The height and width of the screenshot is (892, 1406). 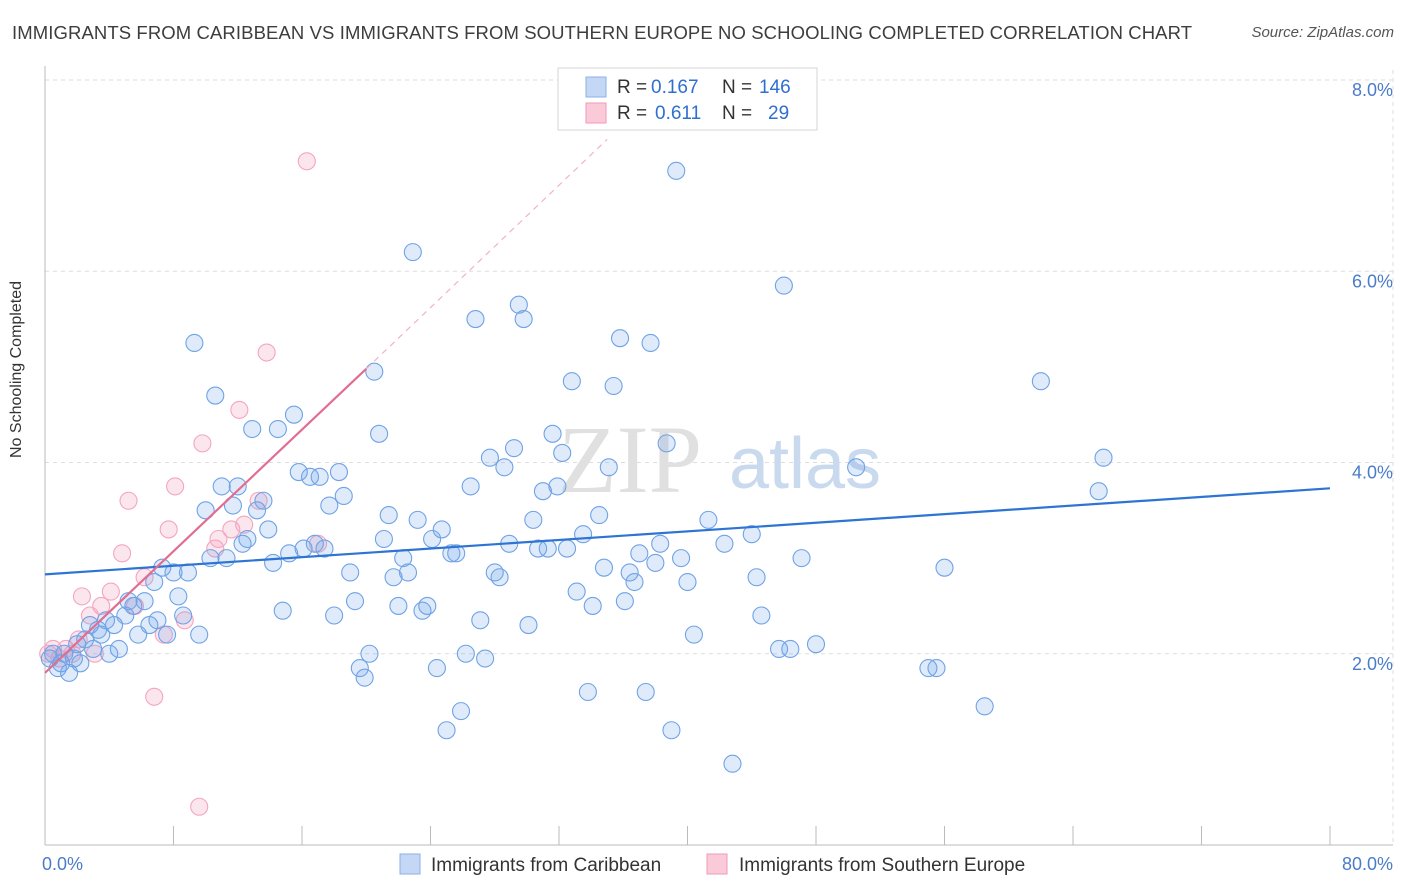 I want to click on legend-r-value-blue: 0.167, so click(x=675, y=87).